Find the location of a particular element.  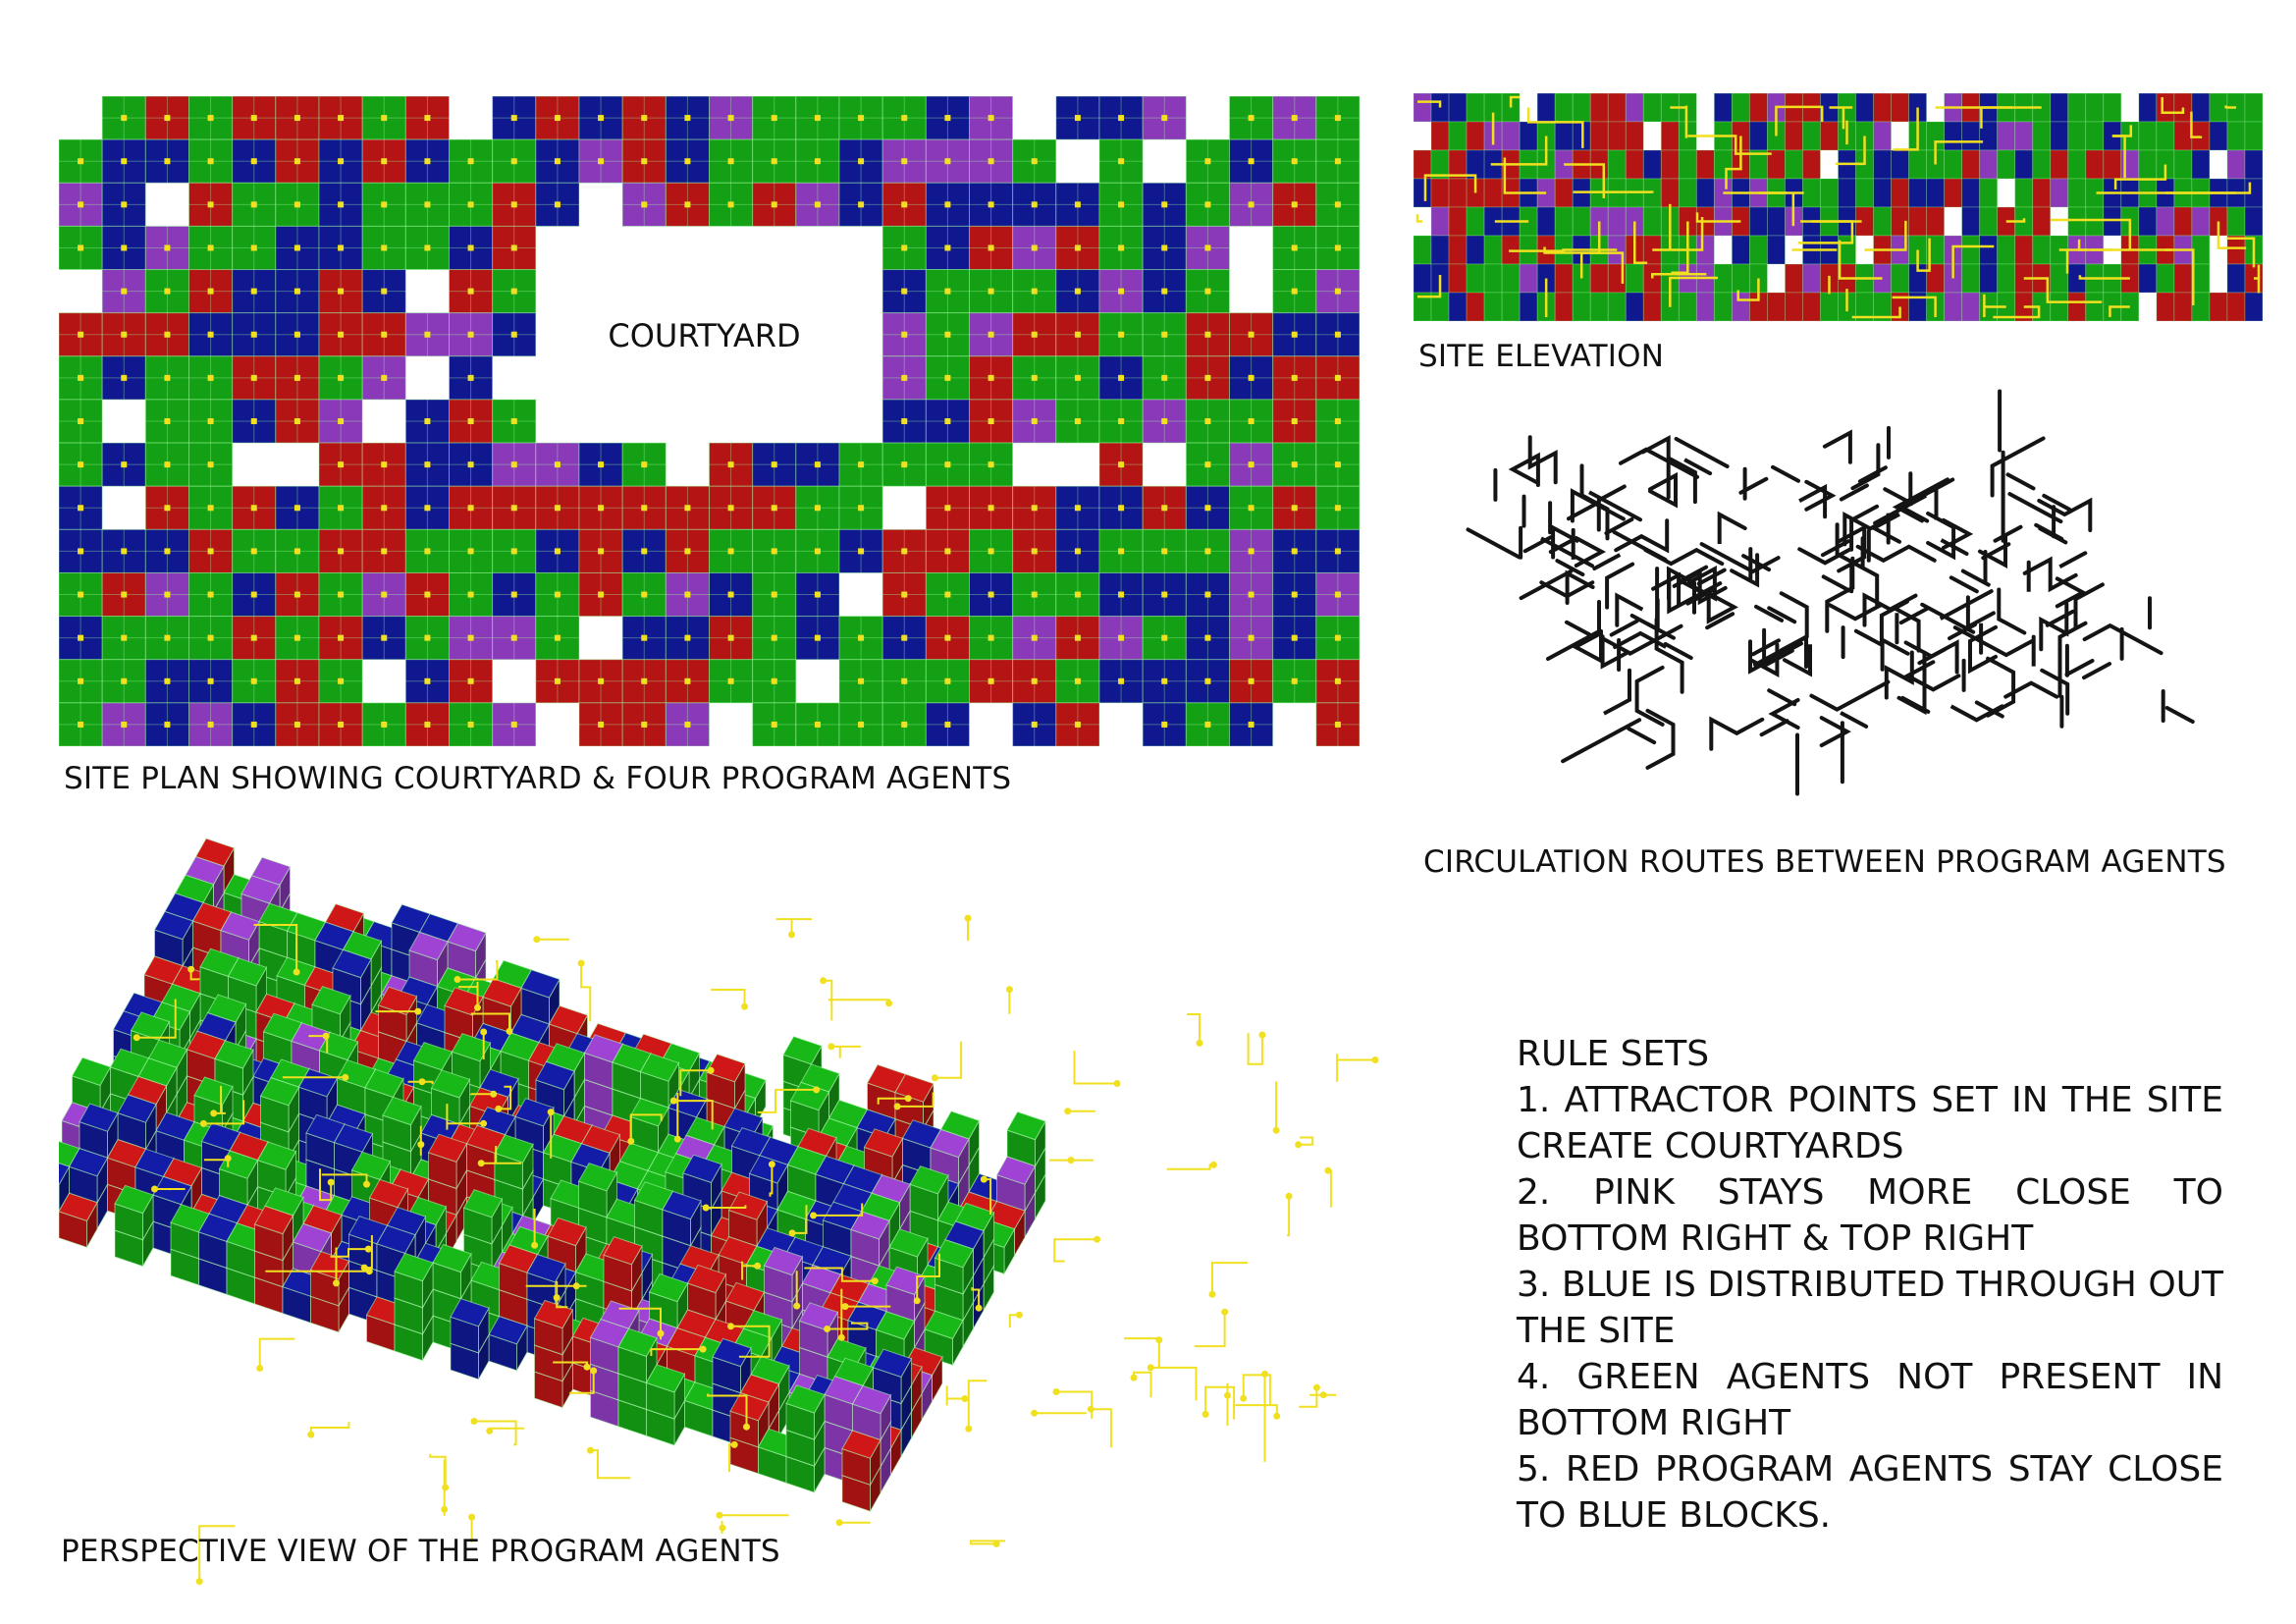

elevation-cells is located at coordinates (1839, 207).